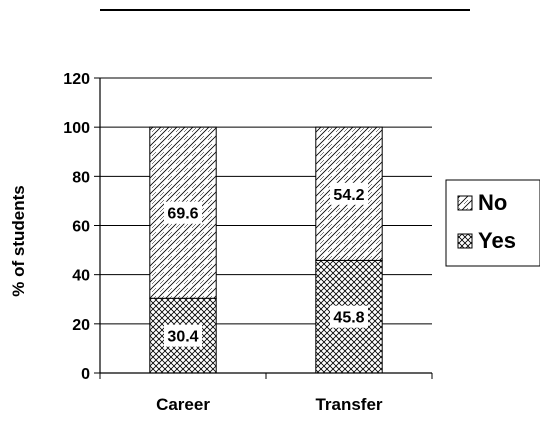 The width and height of the screenshot is (540, 421). Describe the element at coordinates (492, 202) in the screenshot. I see `legend-label-no: No` at that location.